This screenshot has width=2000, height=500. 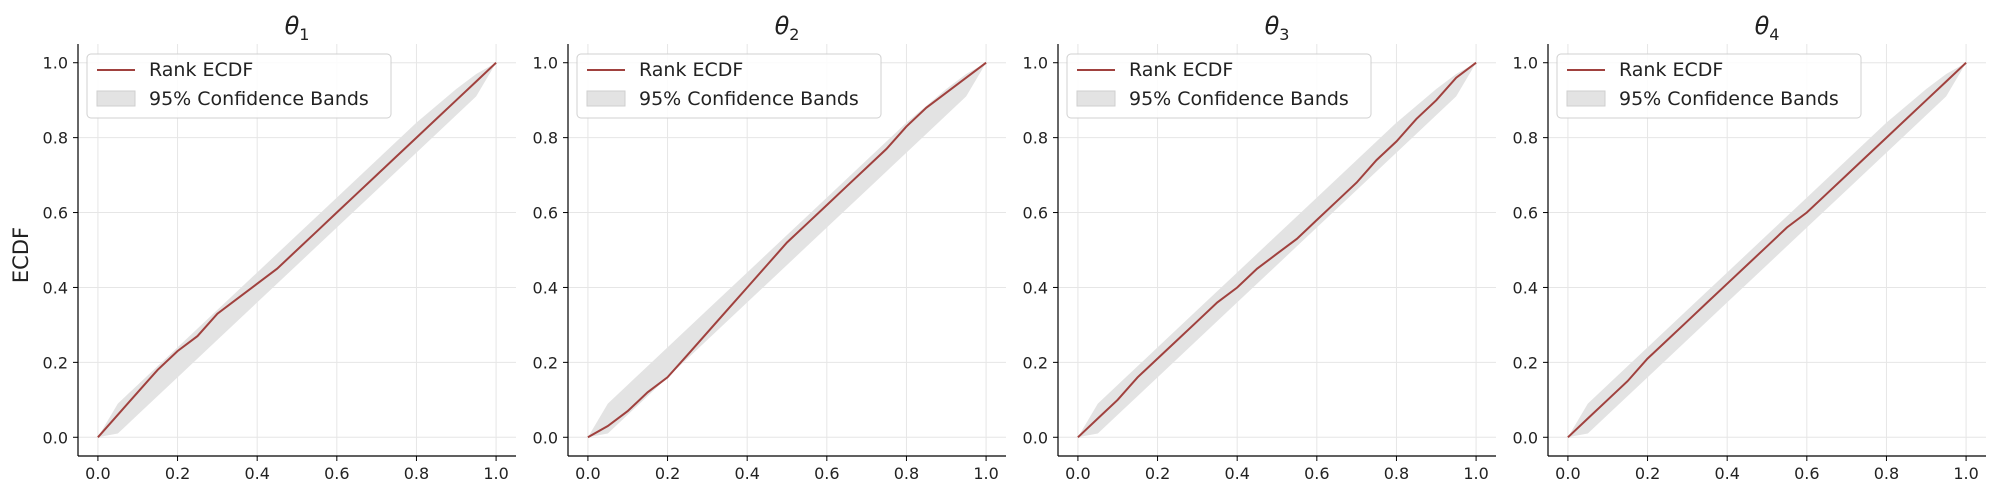 I want to click on panel-title: θ4, so click(x=1767, y=28).